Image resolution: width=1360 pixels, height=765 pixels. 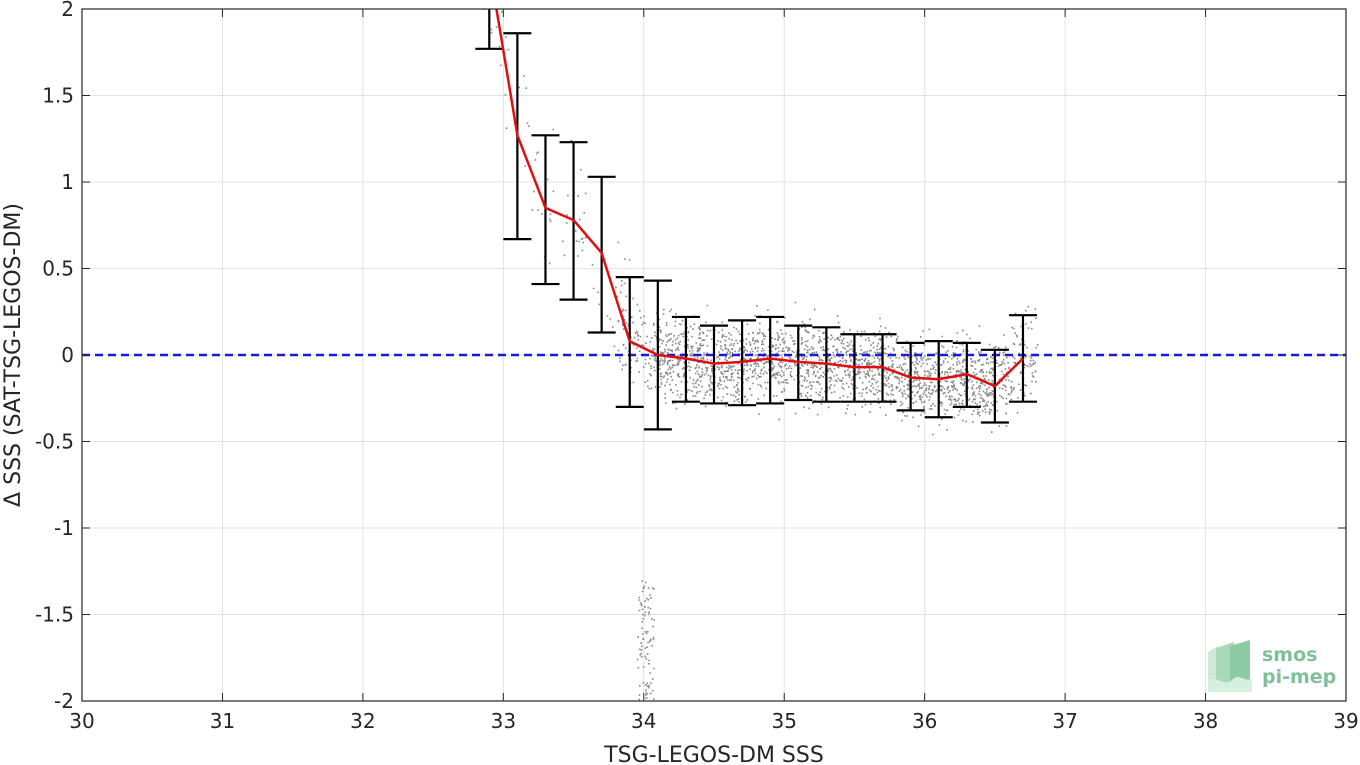 What do you see at coordinates (67, 355) in the screenshot?
I see `y-tick-label: 0` at bounding box center [67, 355].